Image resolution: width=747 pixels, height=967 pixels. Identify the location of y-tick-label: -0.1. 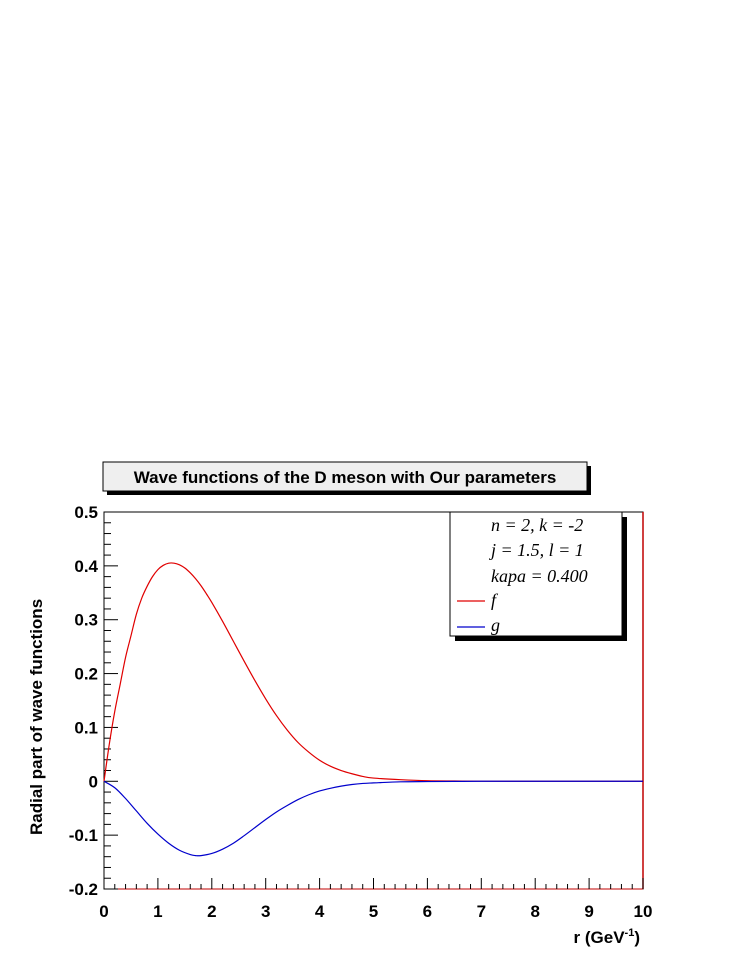
(83, 835).